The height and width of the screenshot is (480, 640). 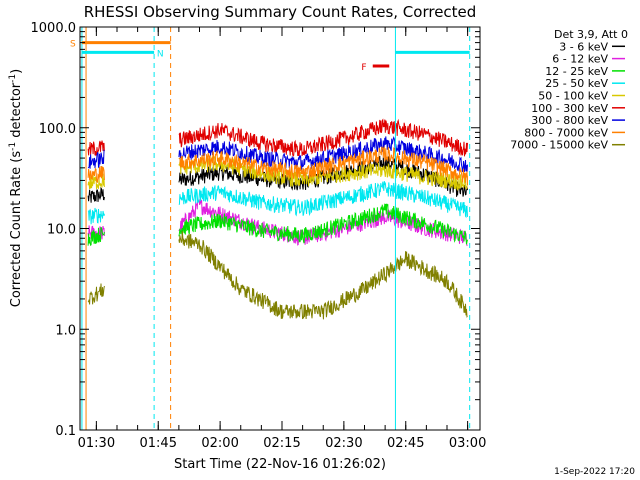 I want to click on y-axis-label-sup-1: -1, so click(x=13, y=146).